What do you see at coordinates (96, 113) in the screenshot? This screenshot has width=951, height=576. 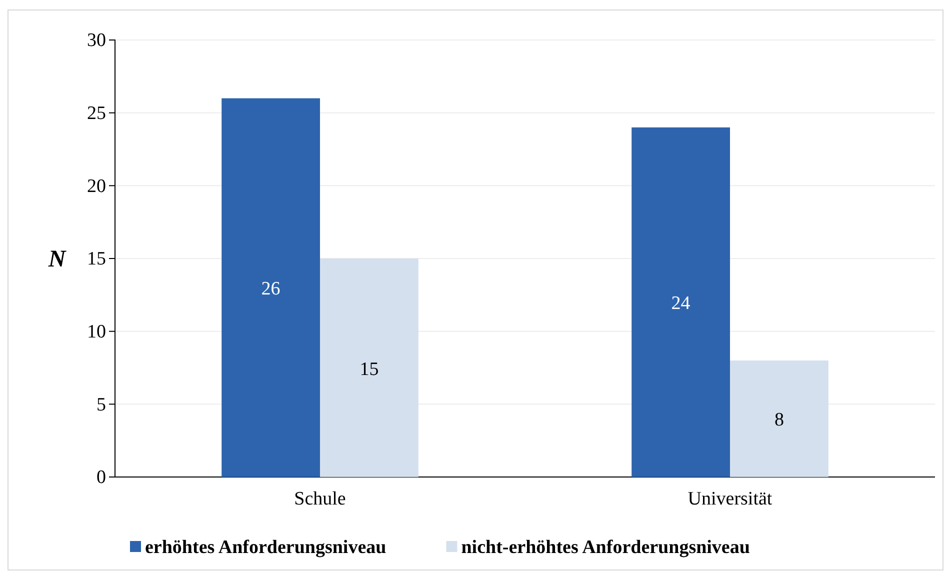 I see `y-tick-label: 25` at bounding box center [96, 113].